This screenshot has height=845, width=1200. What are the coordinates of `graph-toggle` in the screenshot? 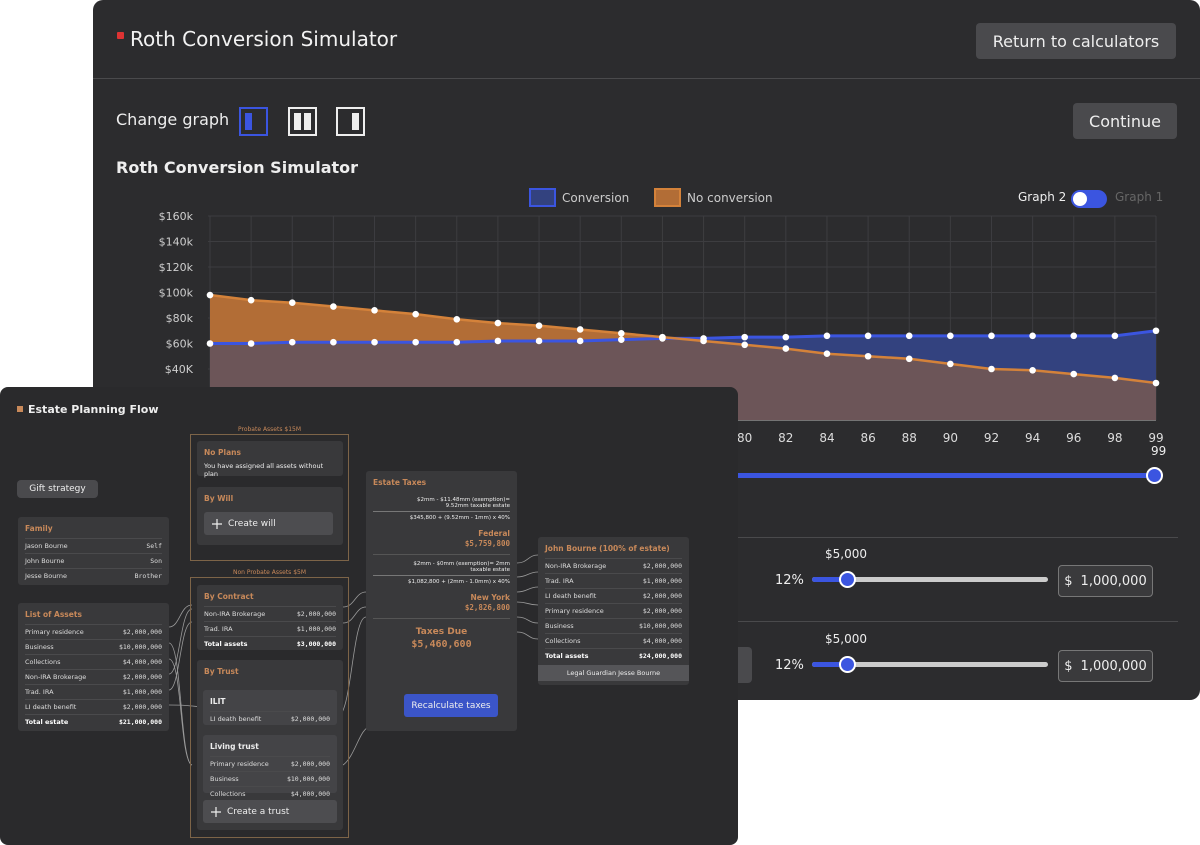 It's located at (1089, 199).